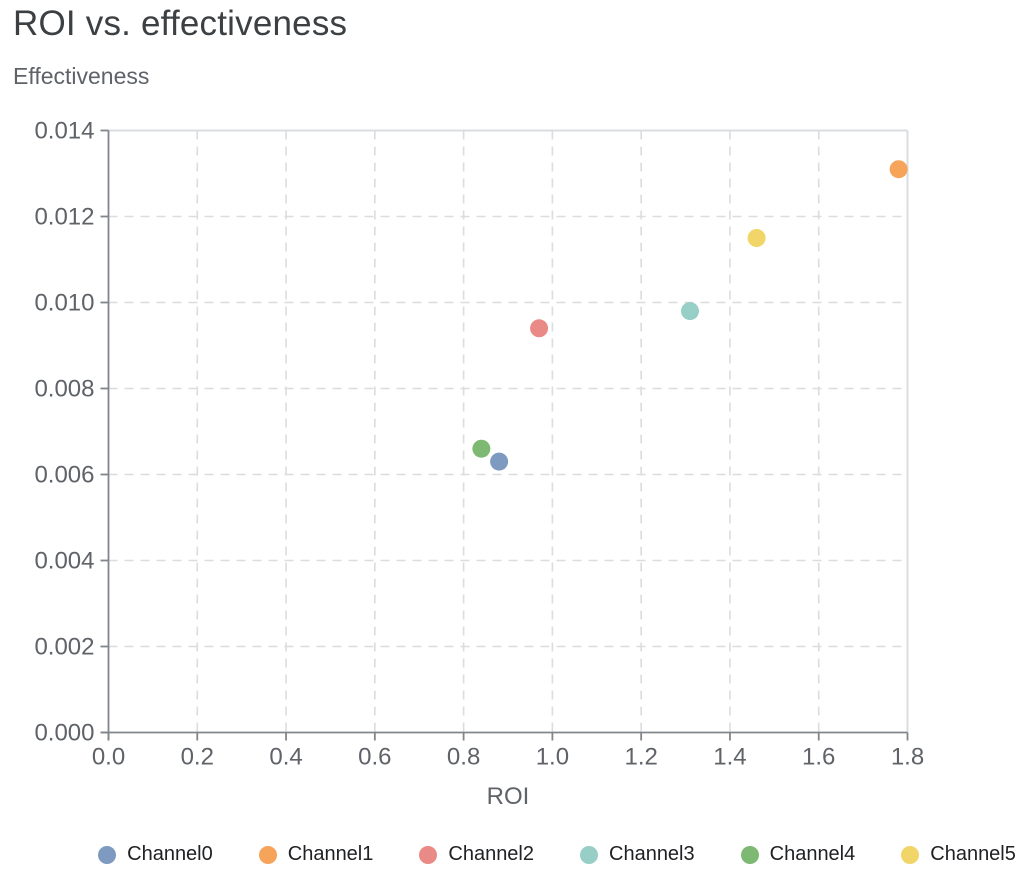 This screenshot has height=878, width=1024. I want to click on y-tick-label: 0.004, so click(64, 561).